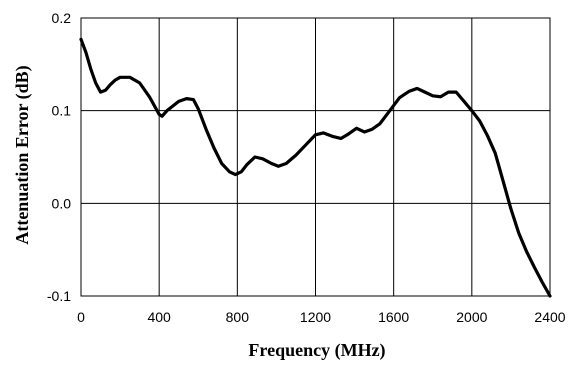 This screenshot has height=365, width=577. Describe the element at coordinates (59, 296) in the screenshot. I see `y-tick-label: -0.1` at that location.